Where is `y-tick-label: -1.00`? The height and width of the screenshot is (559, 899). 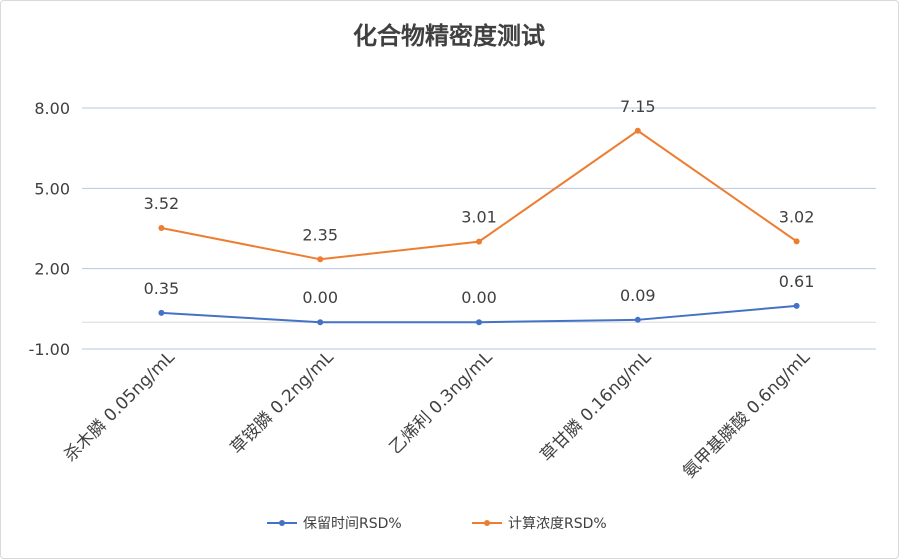 y-tick-label: -1.00 is located at coordinates (49, 349).